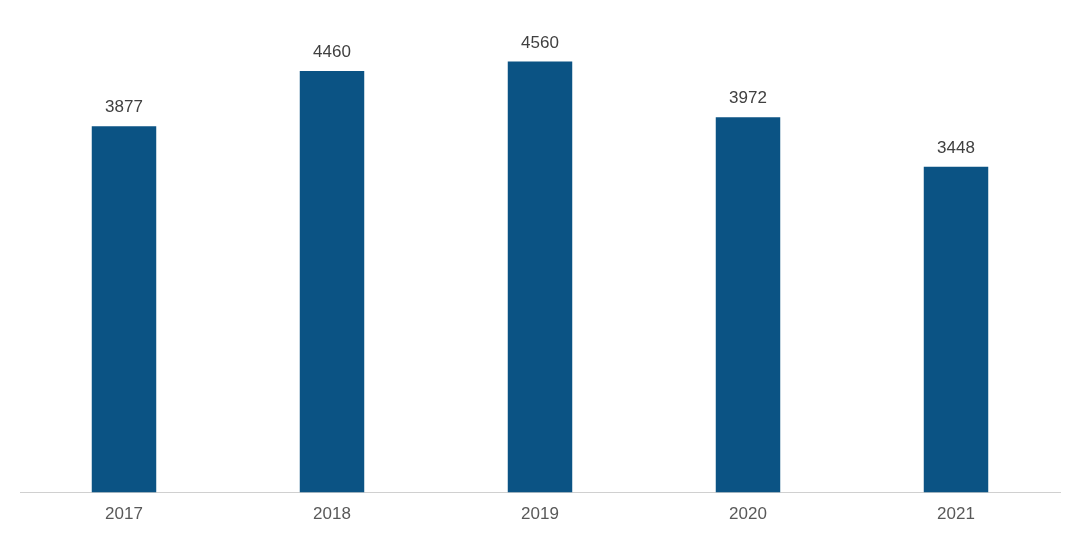  Describe the element at coordinates (748, 98) in the screenshot. I see `data-label: 3972` at that location.